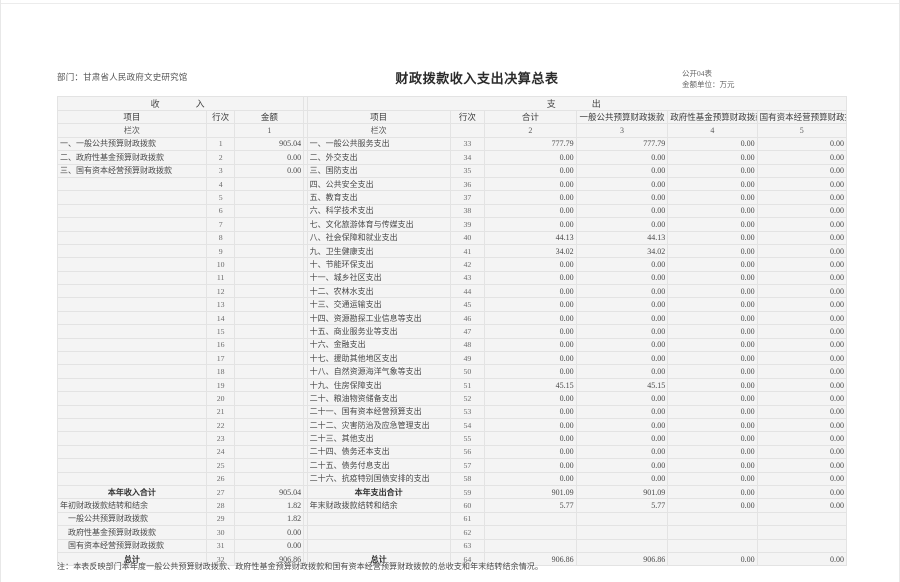 The image size is (900, 582). What do you see at coordinates (220, 211) in the screenshot?
I see `income-rownum: 6` at bounding box center [220, 211].